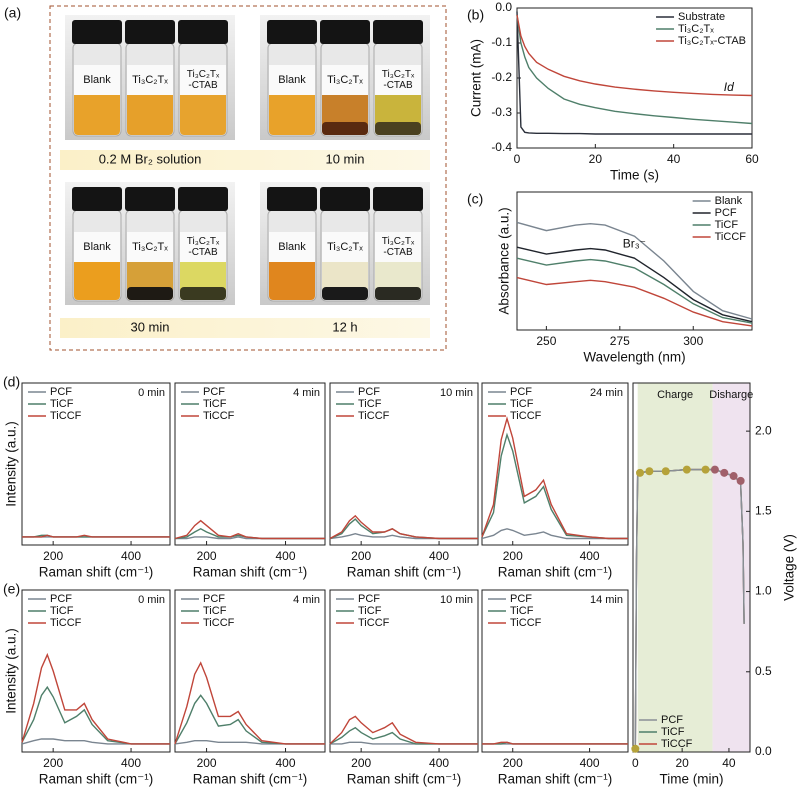  Describe the element at coordinates (11, 464) in the screenshot. I see `y-axis-label: Intensity (a.u.)` at that location.